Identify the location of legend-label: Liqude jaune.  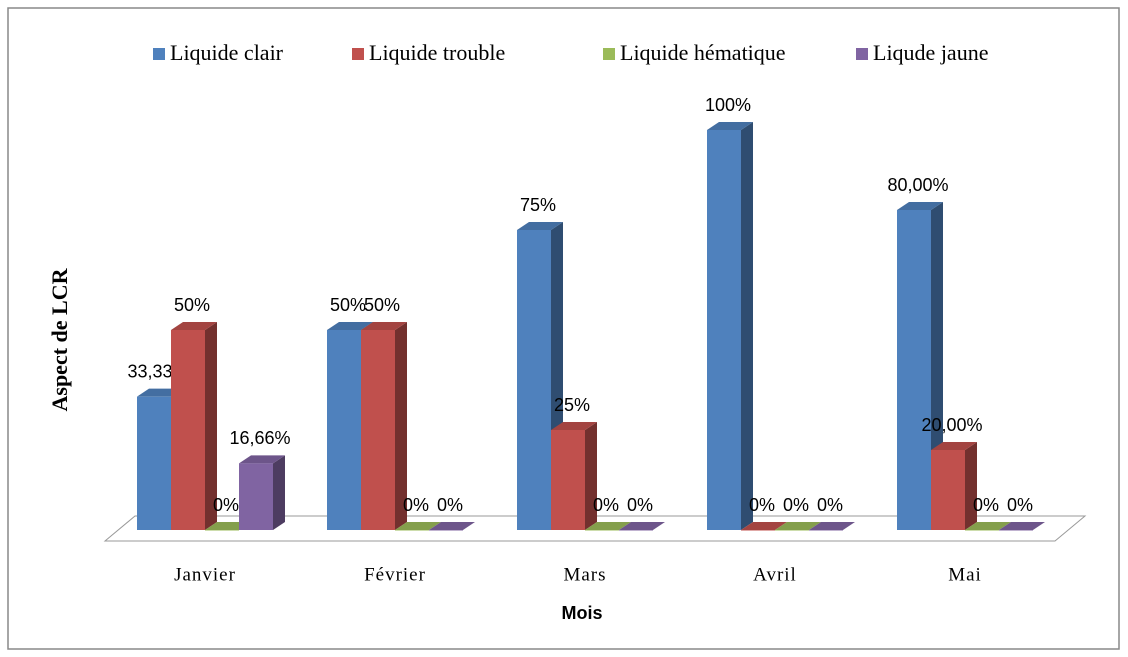
(930, 52).